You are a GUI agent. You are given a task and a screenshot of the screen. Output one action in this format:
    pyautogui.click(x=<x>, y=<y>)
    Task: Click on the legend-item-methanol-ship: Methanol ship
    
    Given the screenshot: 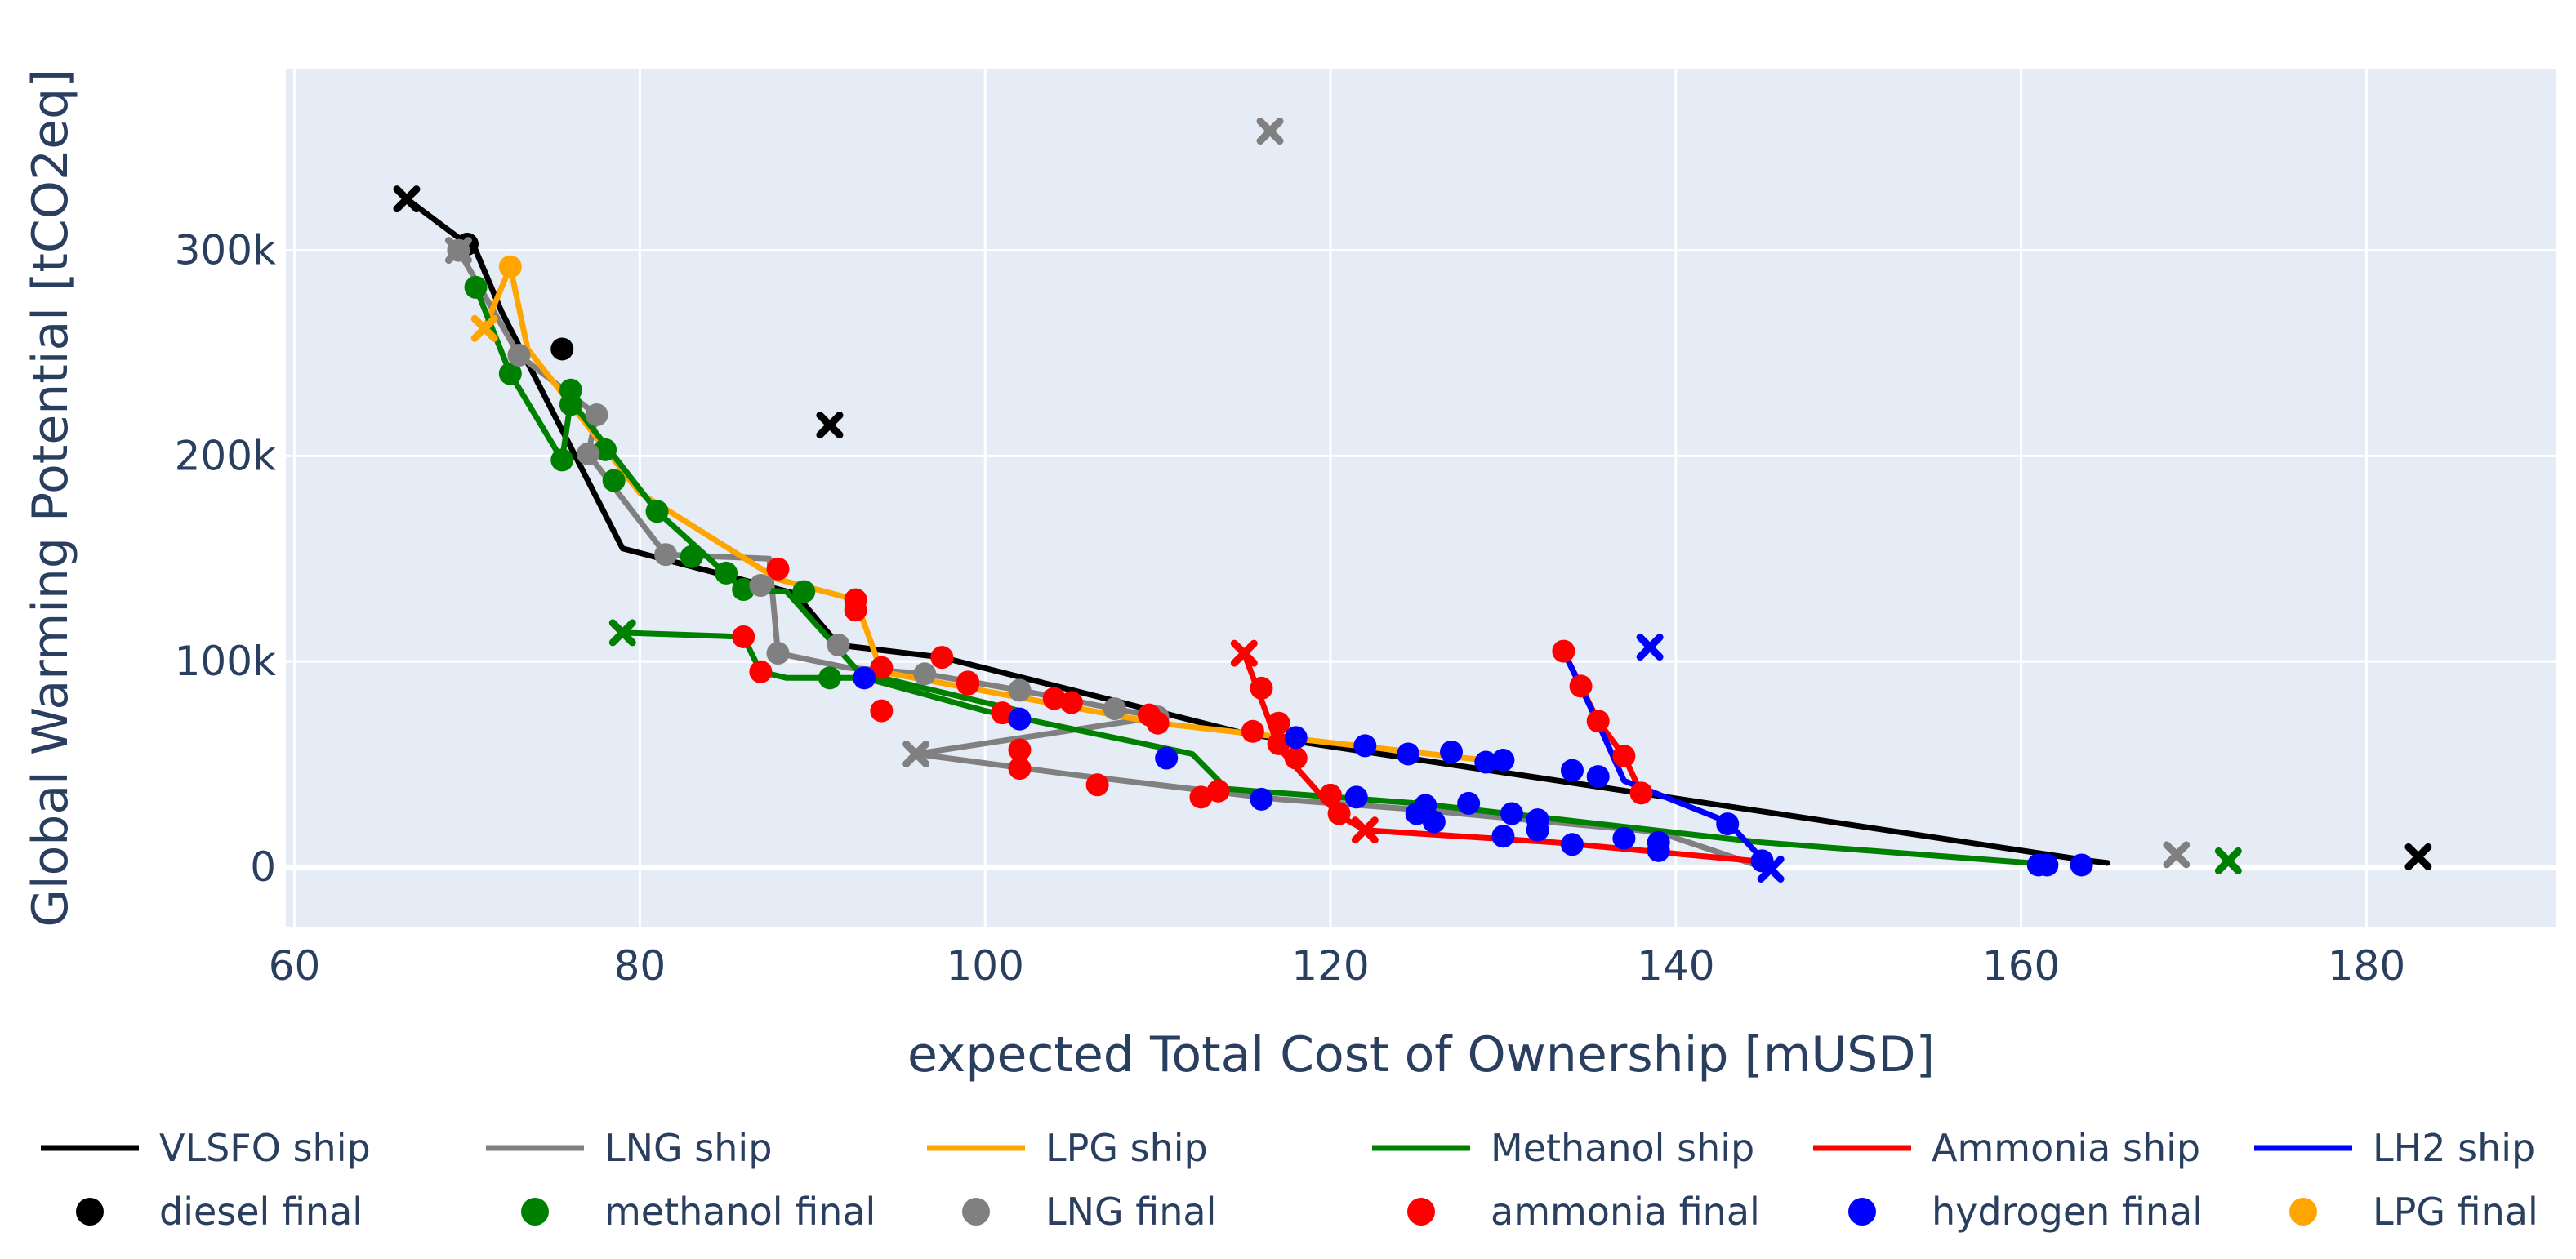 What is the action you would take?
    pyautogui.click(x=1563, y=1148)
    